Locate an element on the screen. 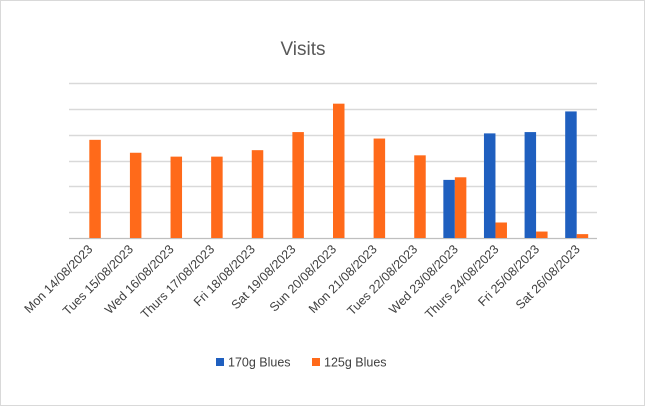 This screenshot has width=645, height=407. chart-title: Visits is located at coordinates (302, 49).